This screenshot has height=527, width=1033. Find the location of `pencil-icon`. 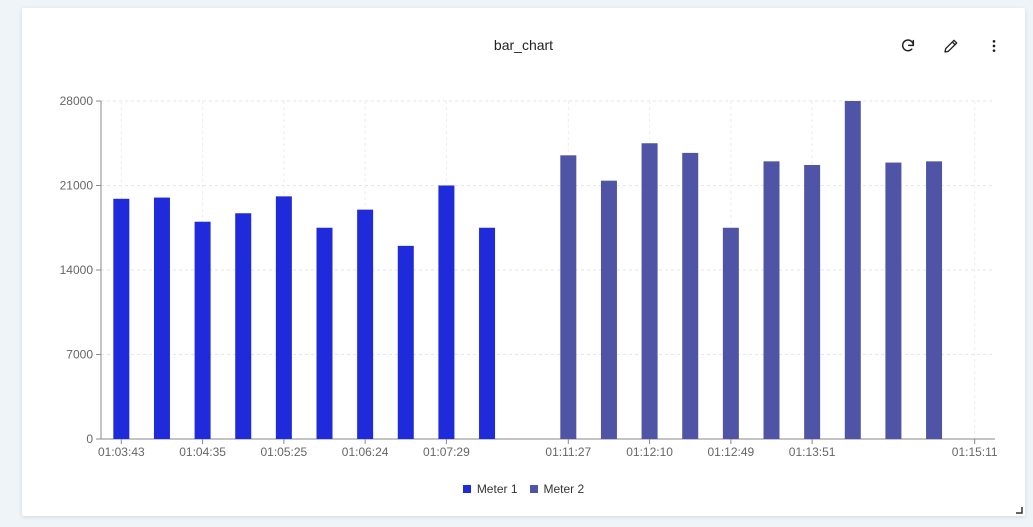

pencil-icon is located at coordinates (951, 46).